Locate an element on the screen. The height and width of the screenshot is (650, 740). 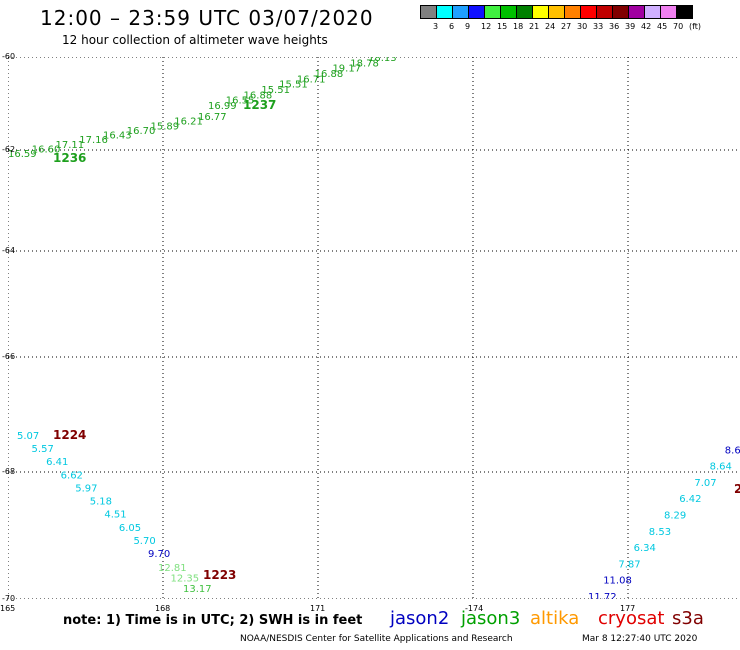
map-title: 12:00 – 23:59 UTC 03/07/2020 is located at coordinates (207, 18).